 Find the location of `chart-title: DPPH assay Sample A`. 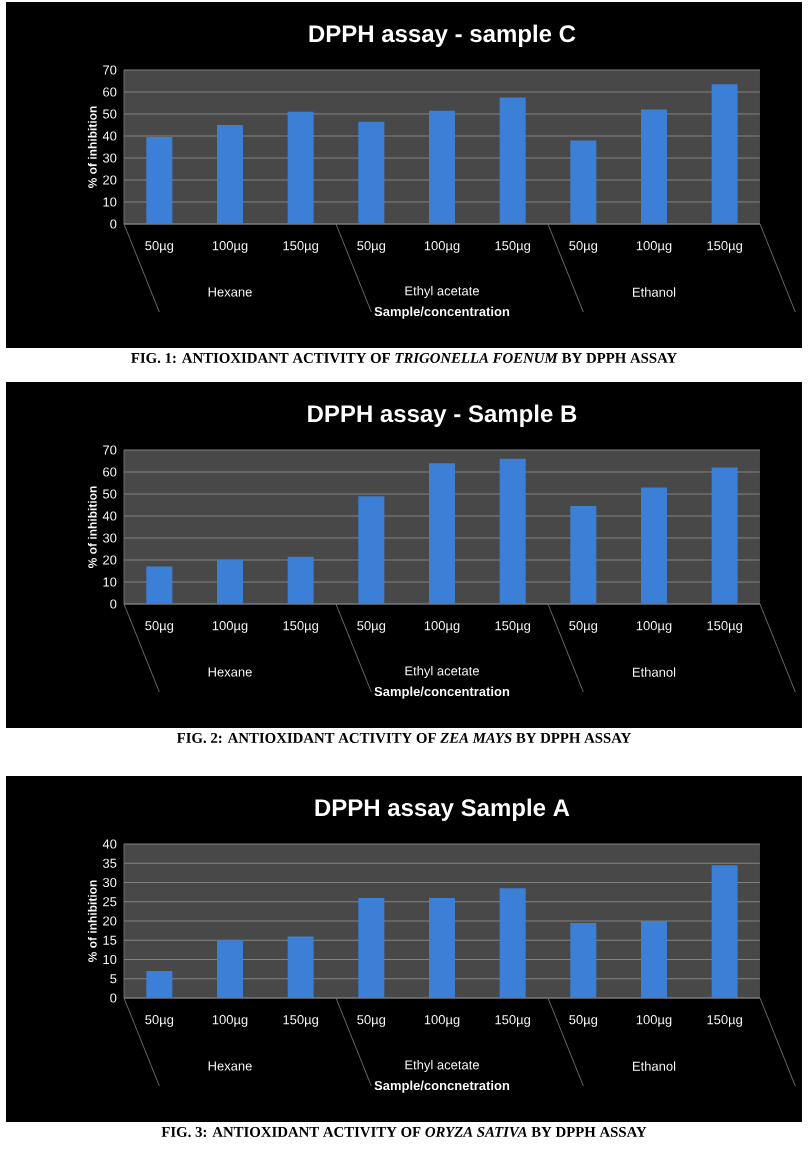

chart-title: DPPH assay Sample A is located at coordinates (442, 809).